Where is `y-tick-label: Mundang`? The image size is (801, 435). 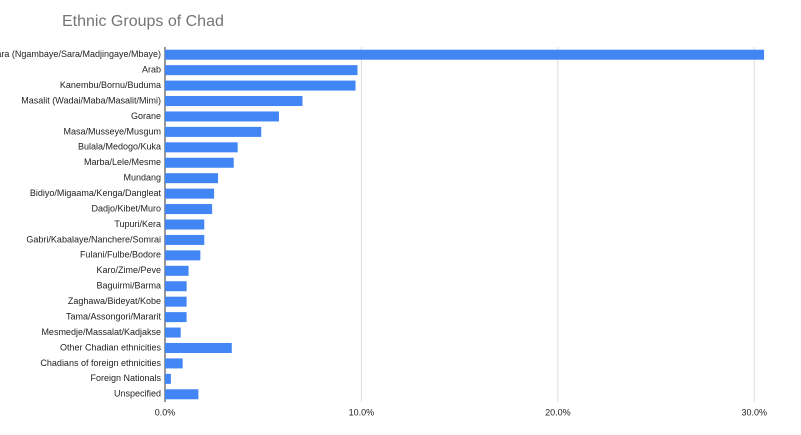 y-tick-label: Mundang is located at coordinates (142, 178).